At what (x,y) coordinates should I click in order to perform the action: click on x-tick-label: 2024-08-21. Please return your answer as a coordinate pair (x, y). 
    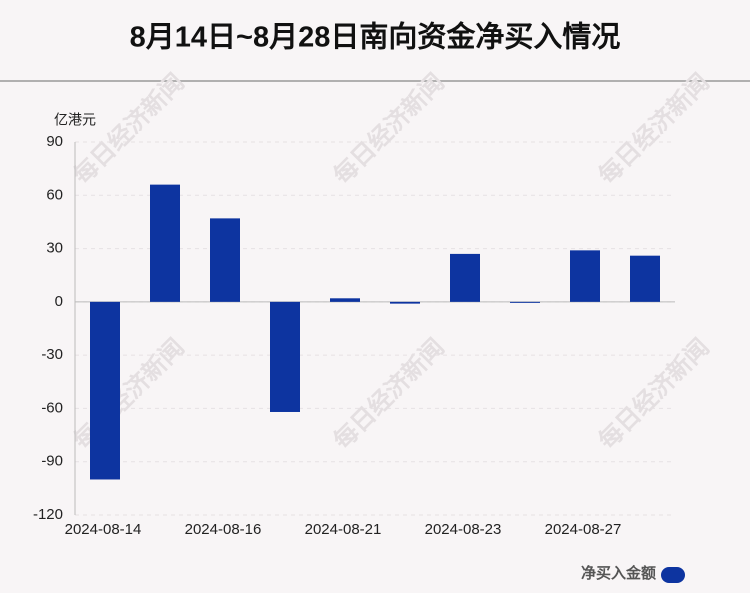
    Looking at the image, I should click on (343, 529).